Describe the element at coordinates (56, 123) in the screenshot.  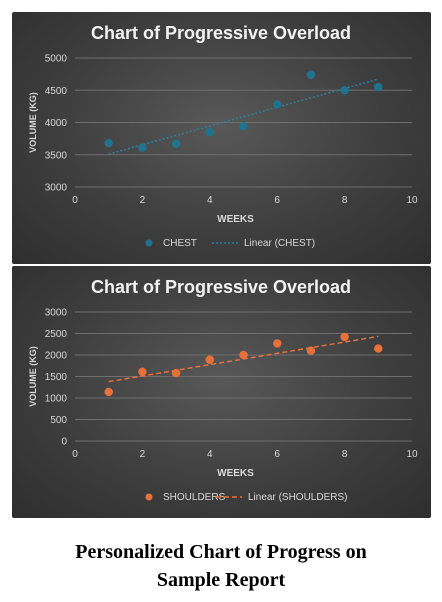
I see `chest-y-tick-label: 4000` at that location.